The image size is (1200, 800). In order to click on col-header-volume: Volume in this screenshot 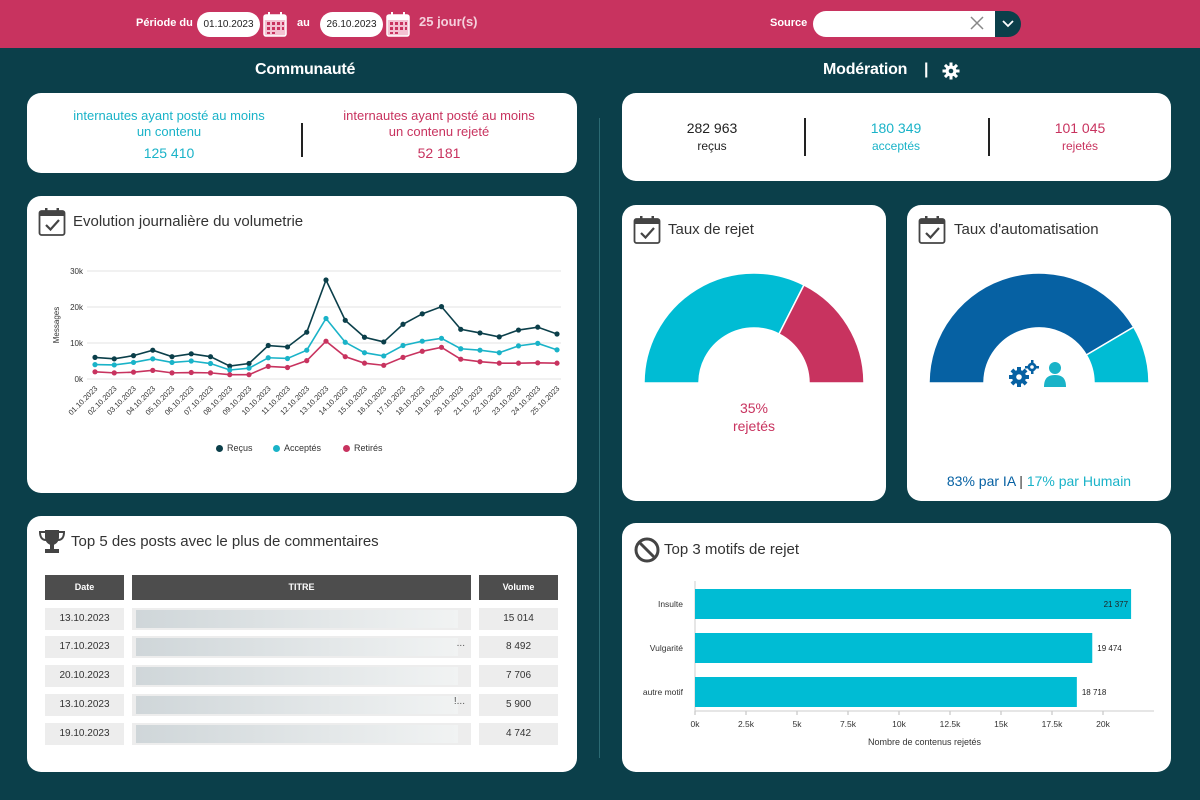, I will do `click(518, 587)`.